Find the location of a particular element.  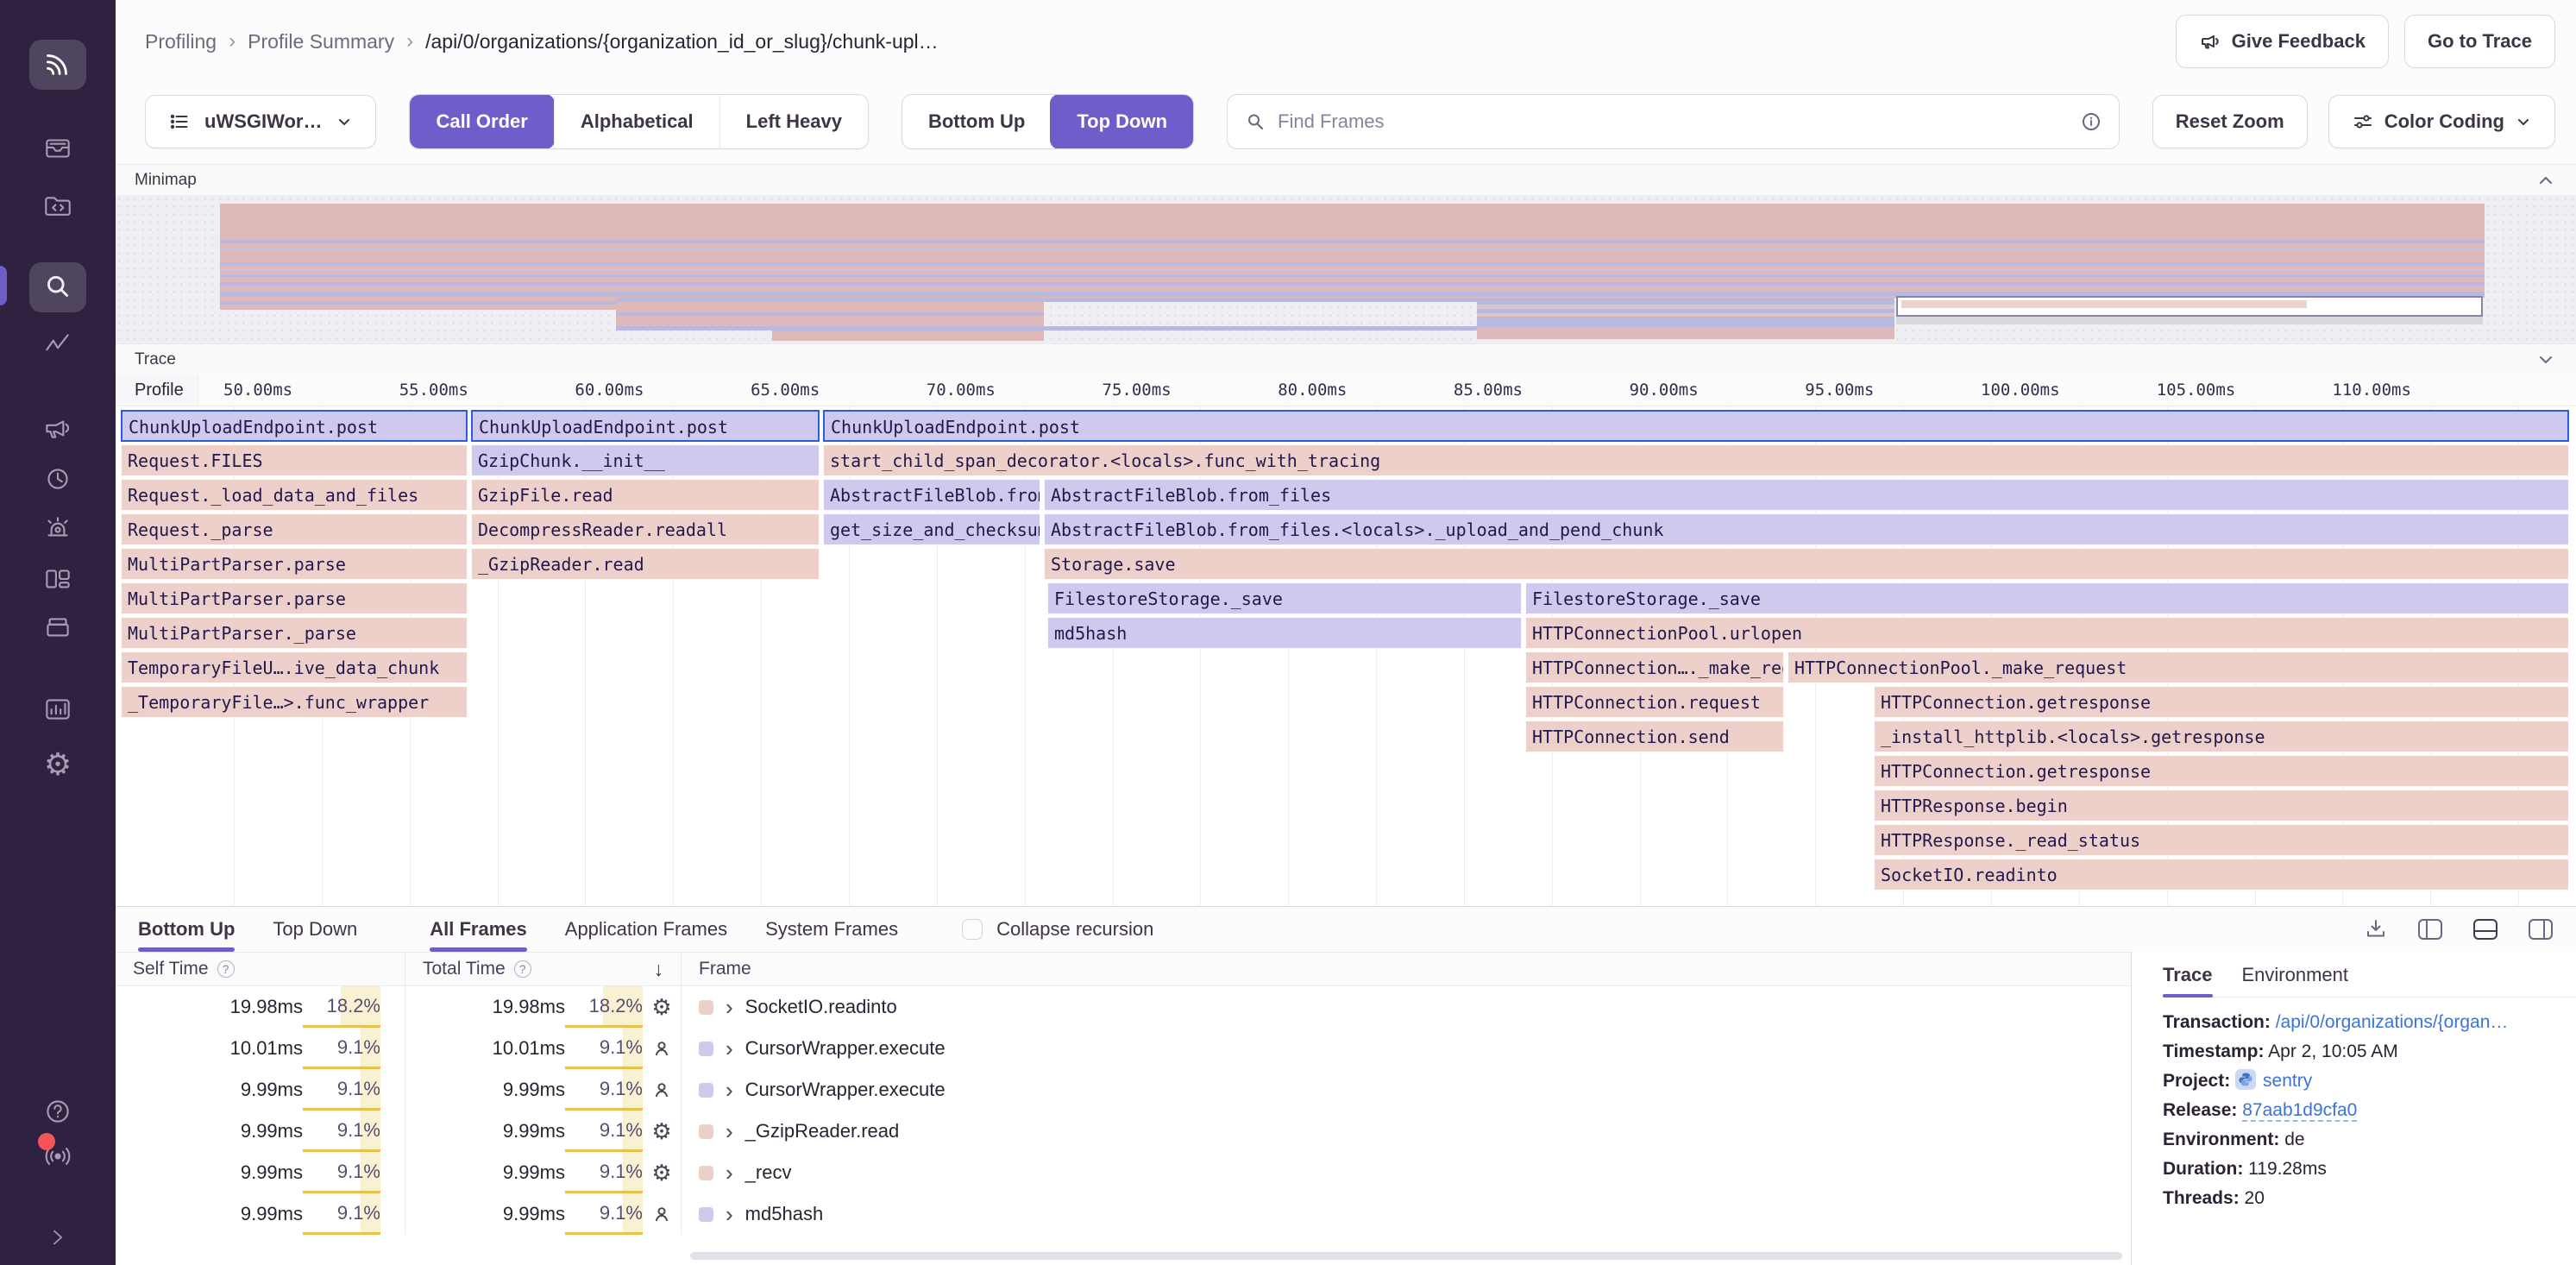

table-row: 9.99ms 9.1% 9.99ms 9.1% ⚙ › _recv is located at coordinates (1123, 1172).